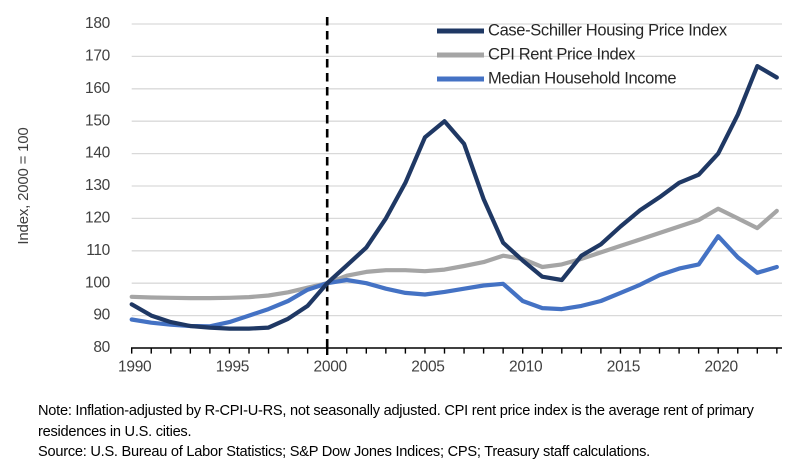  What do you see at coordinates (562, 54) in the screenshot?
I see `legend-label: CPI Rent Price Index` at bounding box center [562, 54].